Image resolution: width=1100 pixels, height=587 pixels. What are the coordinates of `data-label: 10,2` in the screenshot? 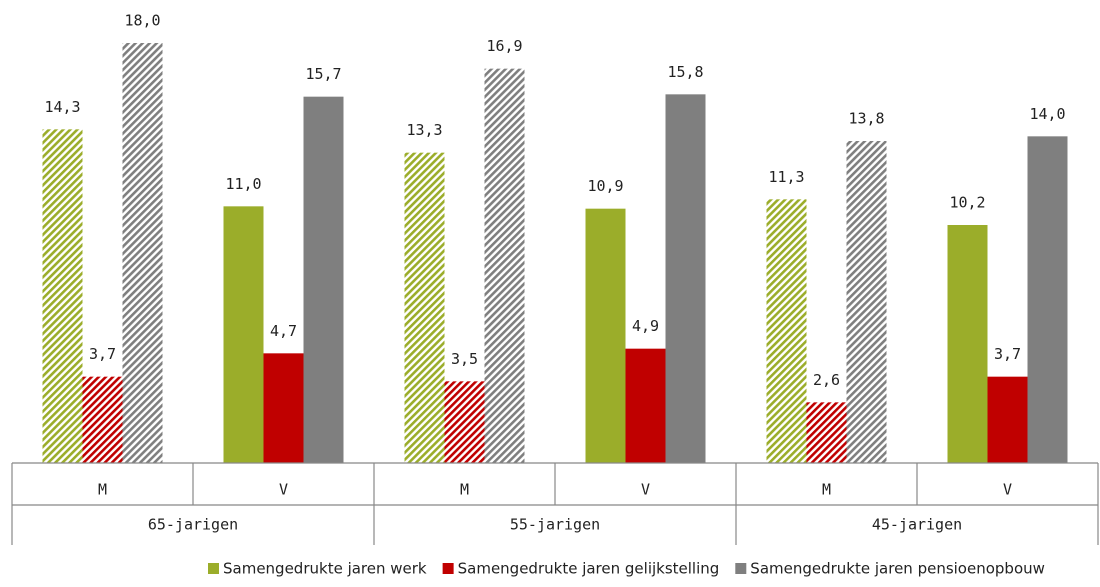 It's located at (967, 203).